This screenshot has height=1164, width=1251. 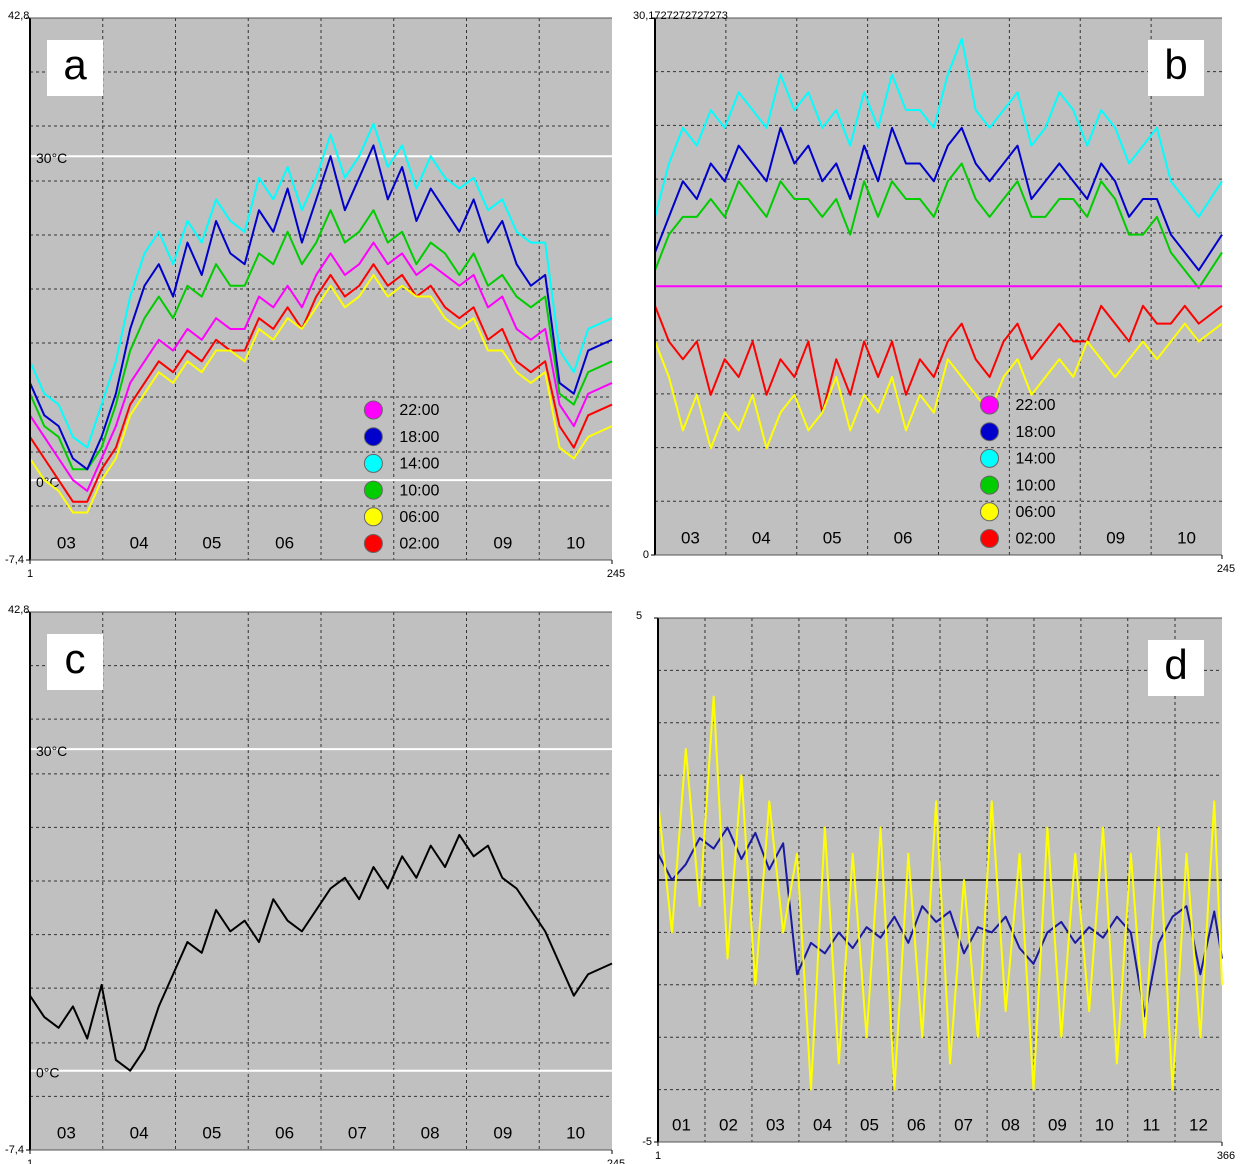 What do you see at coordinates (1175, 664) in the screenshot?
I see `panel-label: d` at bounding box center [1175, 664].